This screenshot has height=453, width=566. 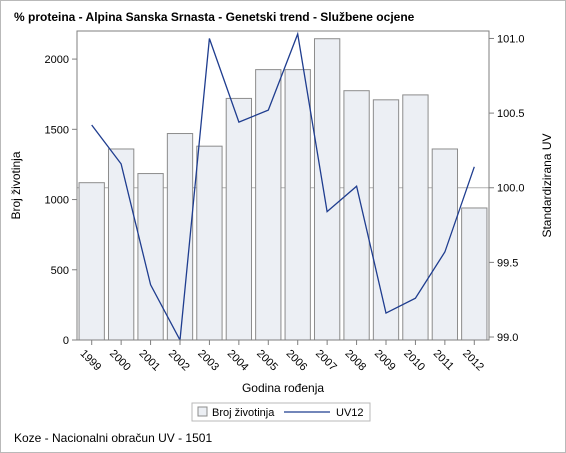 I want to click on x-tick-label: 2007, so click(x=326, y=361).